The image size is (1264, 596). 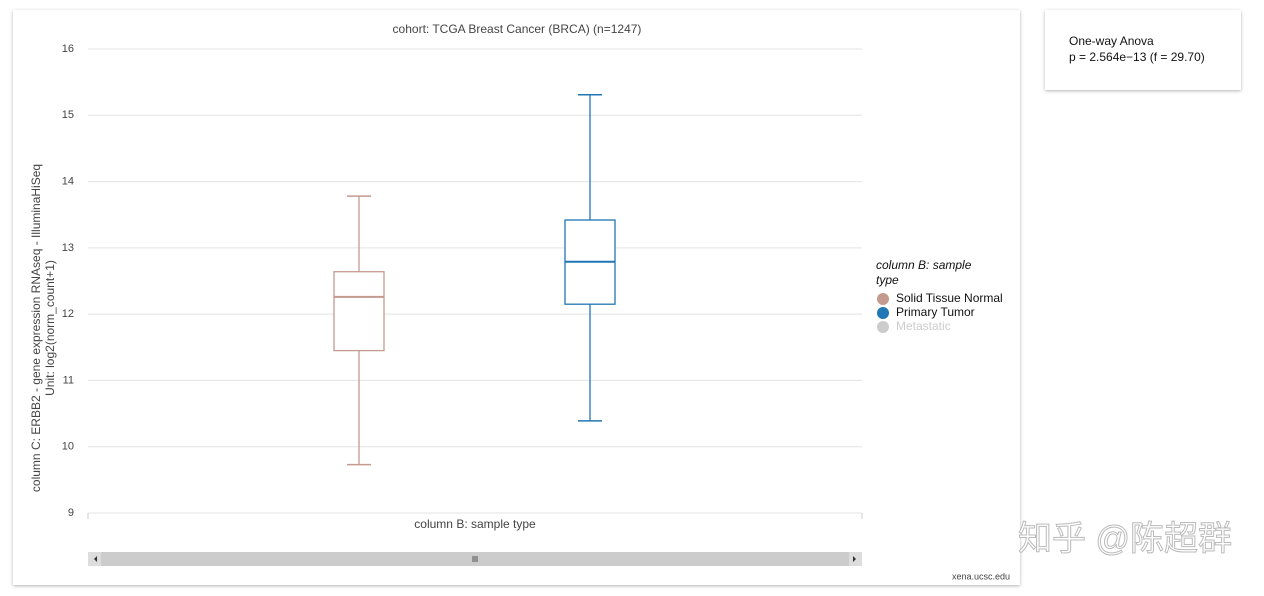 What do you see at coordinates (949, 298) in the screenshot?
I see `legend-label: Solid Tissue Normal` at bounding box center [949, 298].